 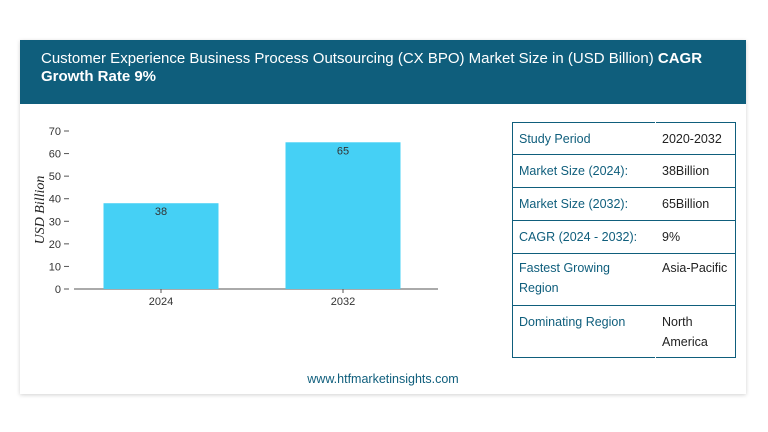 What do you see at coordinates (161, 212) in the screenshot?
I see `bar-value-label: 38` at bounding box center [161, 212].